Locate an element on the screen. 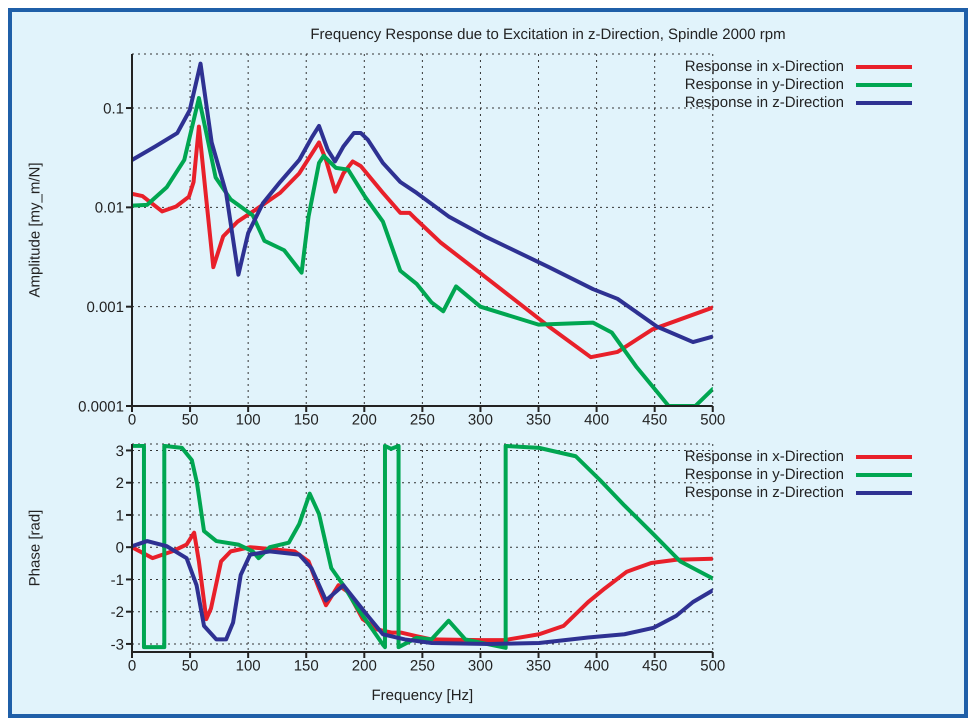 The width and height of the screenshot is (976, 726). chart-title: Frequency Response due to Excitation in z-Direction, Spindle 2000 rpm is located at coordinates (548, 35).